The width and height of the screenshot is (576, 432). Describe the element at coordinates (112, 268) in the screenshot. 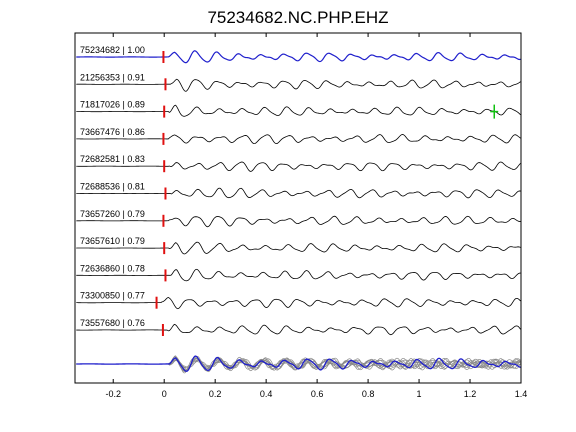

I see `trace-label: 72636860 | 0.78` at that location.